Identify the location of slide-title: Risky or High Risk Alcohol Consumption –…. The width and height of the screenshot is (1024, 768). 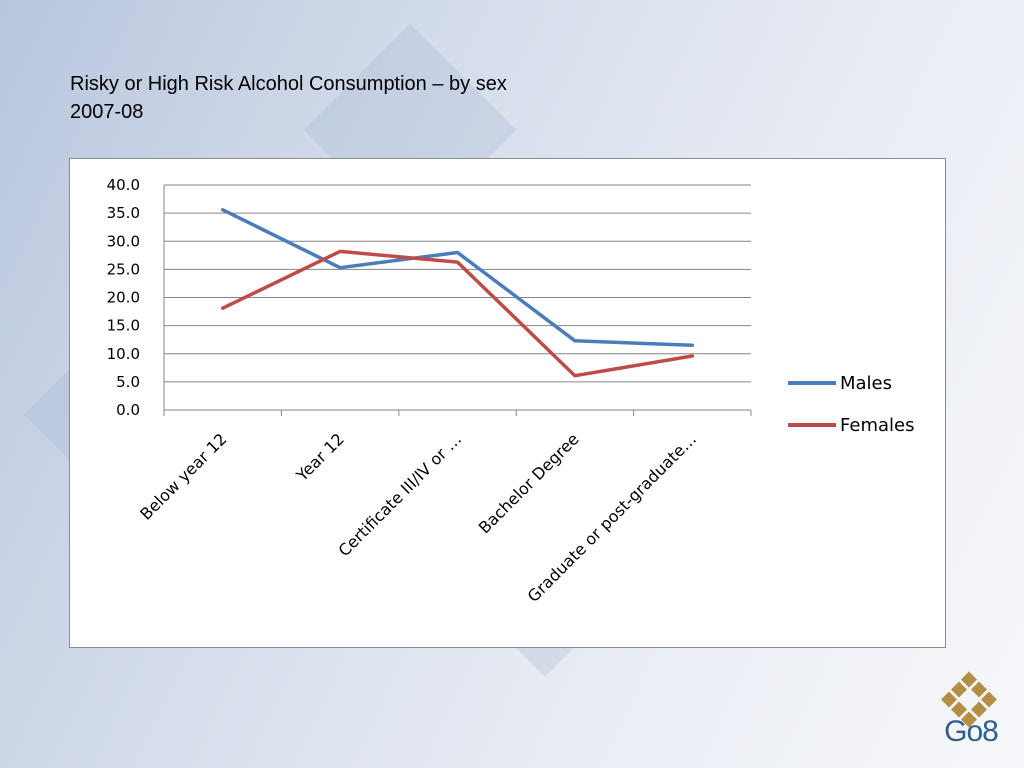
(288, 98).